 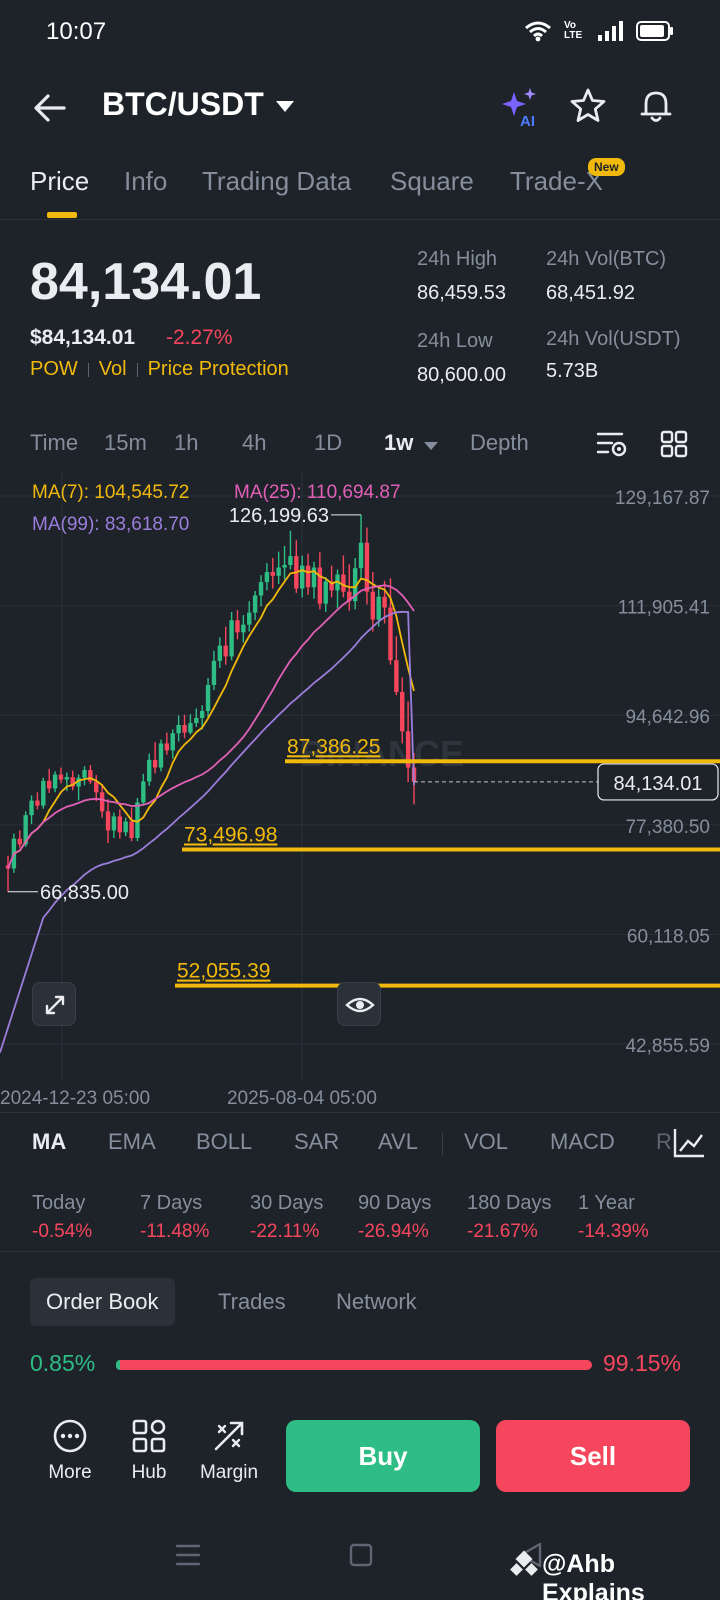 I want to click on tag-pow: POW, so click(x=54, y=369).